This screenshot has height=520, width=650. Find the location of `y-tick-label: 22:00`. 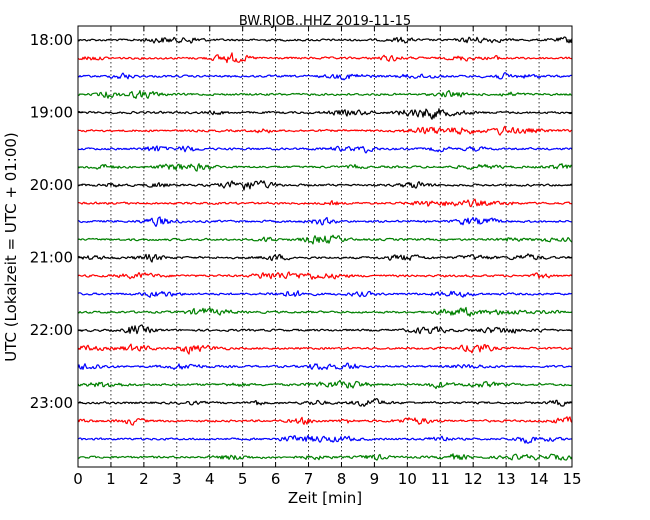

y-tick-label: 22:00 is located at coordinates (51, 330).